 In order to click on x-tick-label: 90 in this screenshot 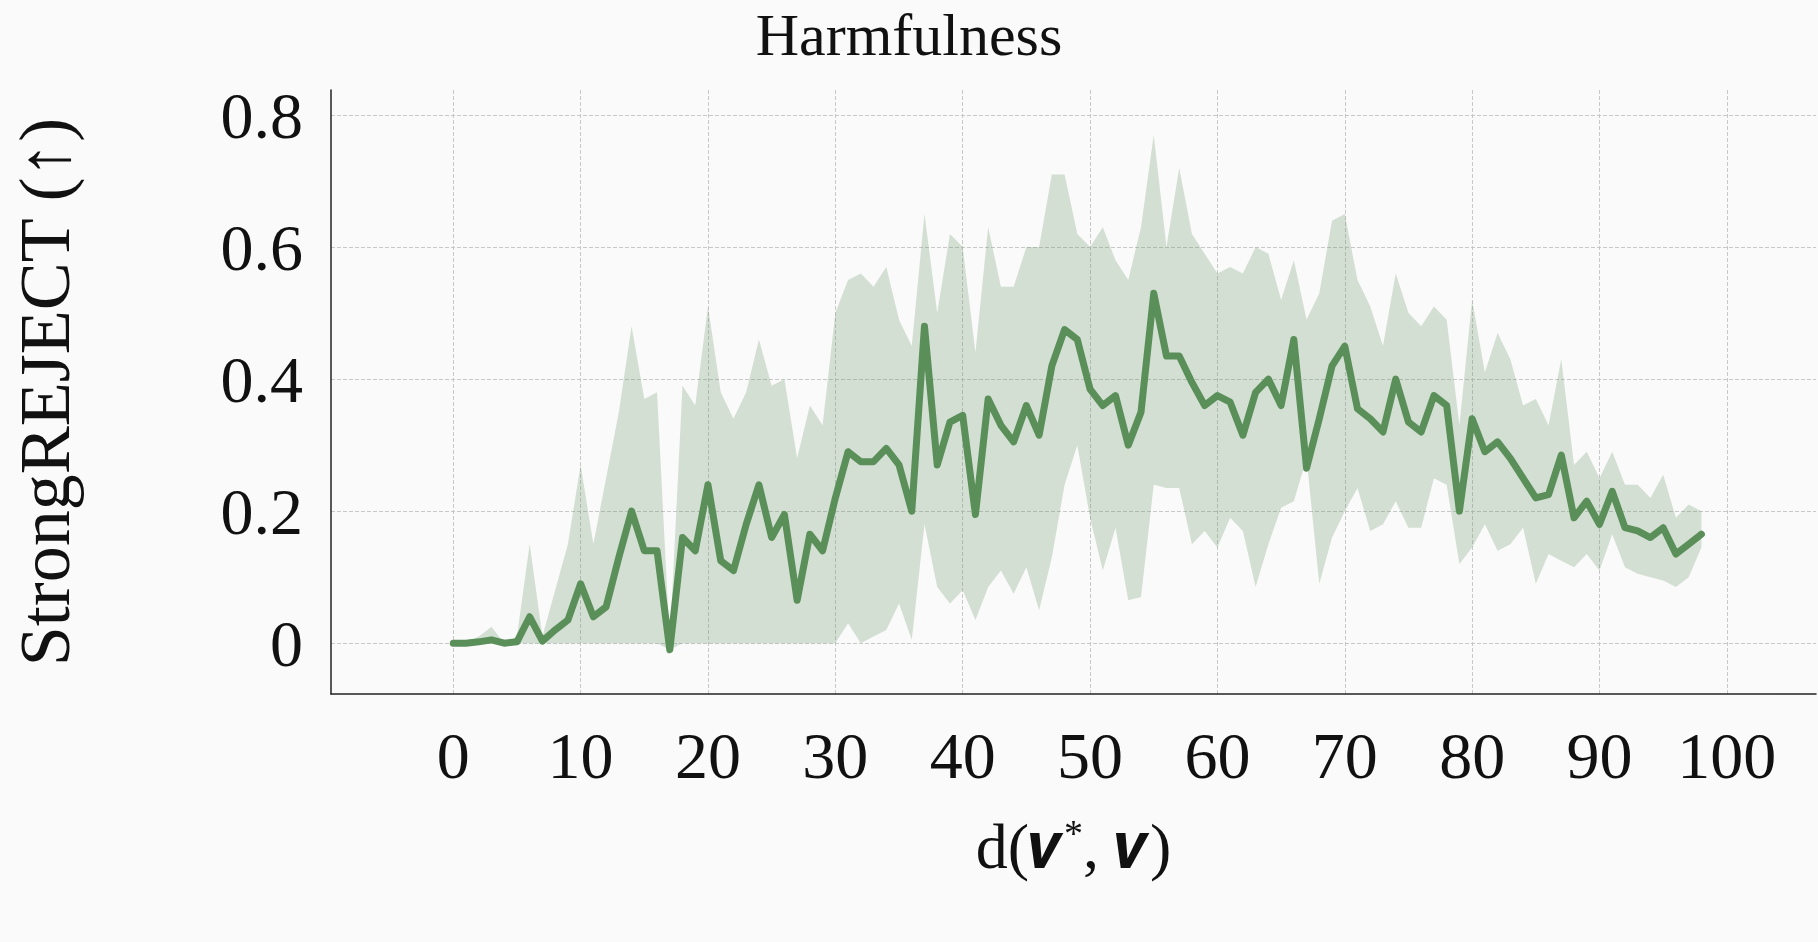, I will do `click(1599, 755)`.